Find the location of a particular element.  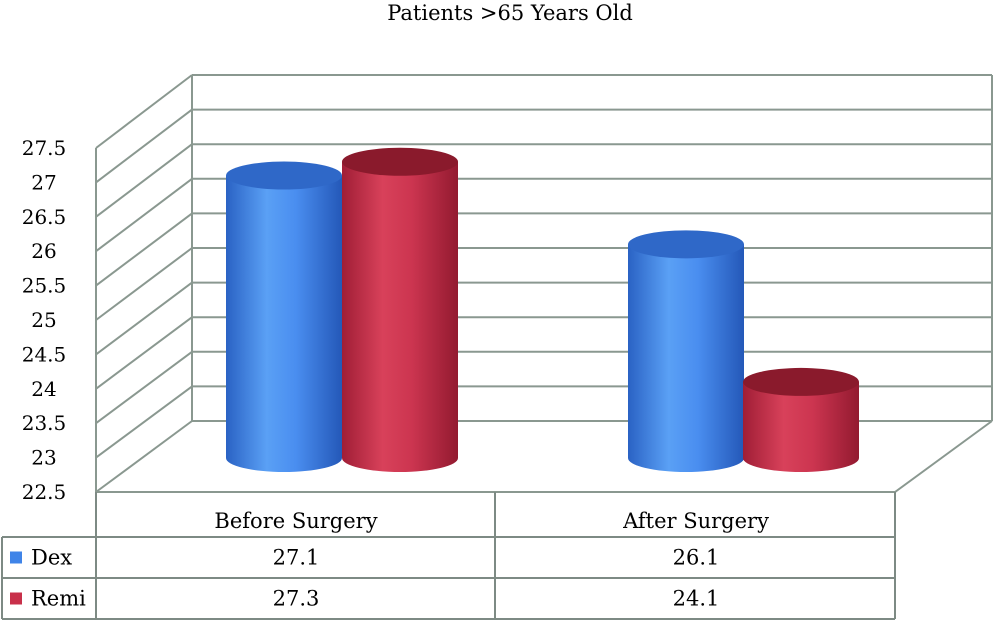

x-category-label: Before Surgery is located at coordinates (295, 521).